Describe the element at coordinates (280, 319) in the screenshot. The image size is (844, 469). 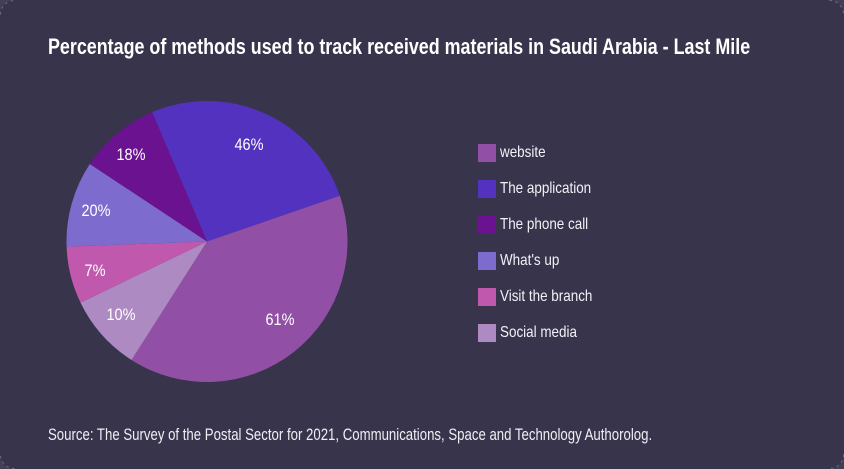
I see `svg-text: 61%` at that location.